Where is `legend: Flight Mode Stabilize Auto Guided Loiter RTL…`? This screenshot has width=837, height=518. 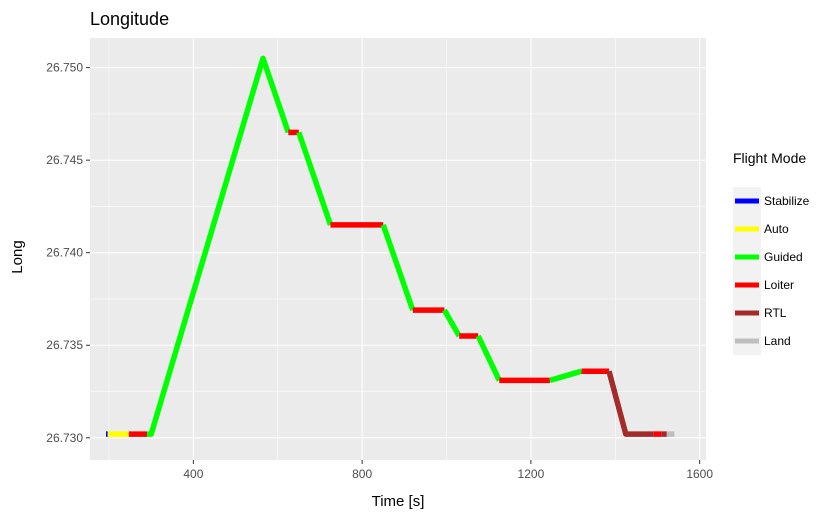
legend: Flight Mode Stabilize Auto Guided Loiter RTL… is located at coordinates (771, 252).